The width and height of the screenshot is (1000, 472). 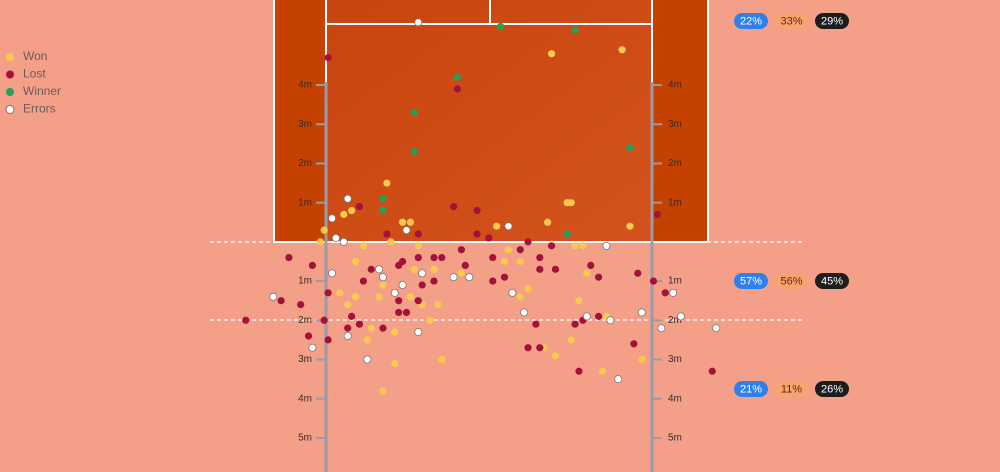 I want to click on legend-label: Won, so click(x=35, y=56).